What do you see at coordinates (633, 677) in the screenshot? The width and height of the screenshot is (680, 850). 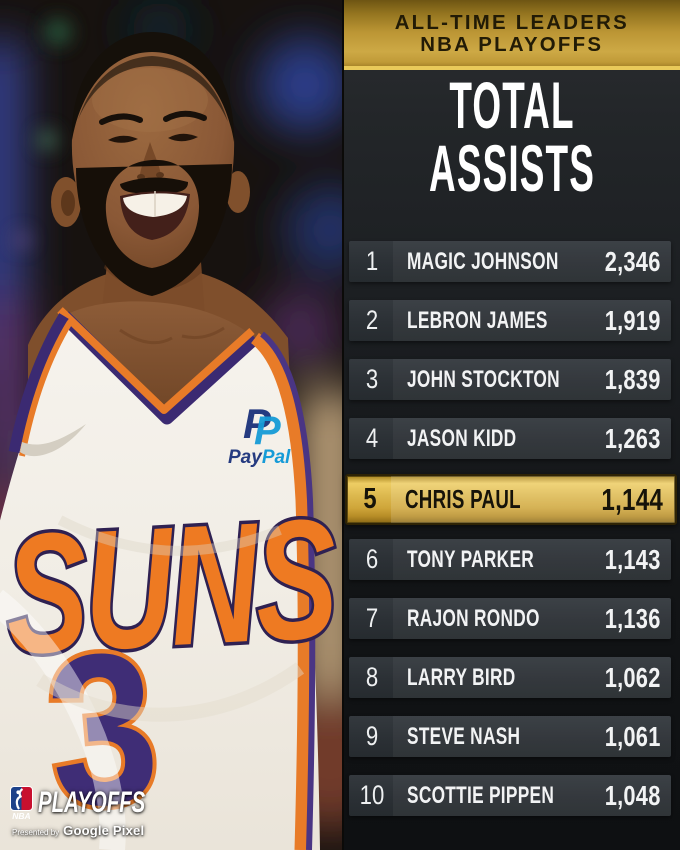 I see `assists-value: 1,062` at bounding box center [633, 677].